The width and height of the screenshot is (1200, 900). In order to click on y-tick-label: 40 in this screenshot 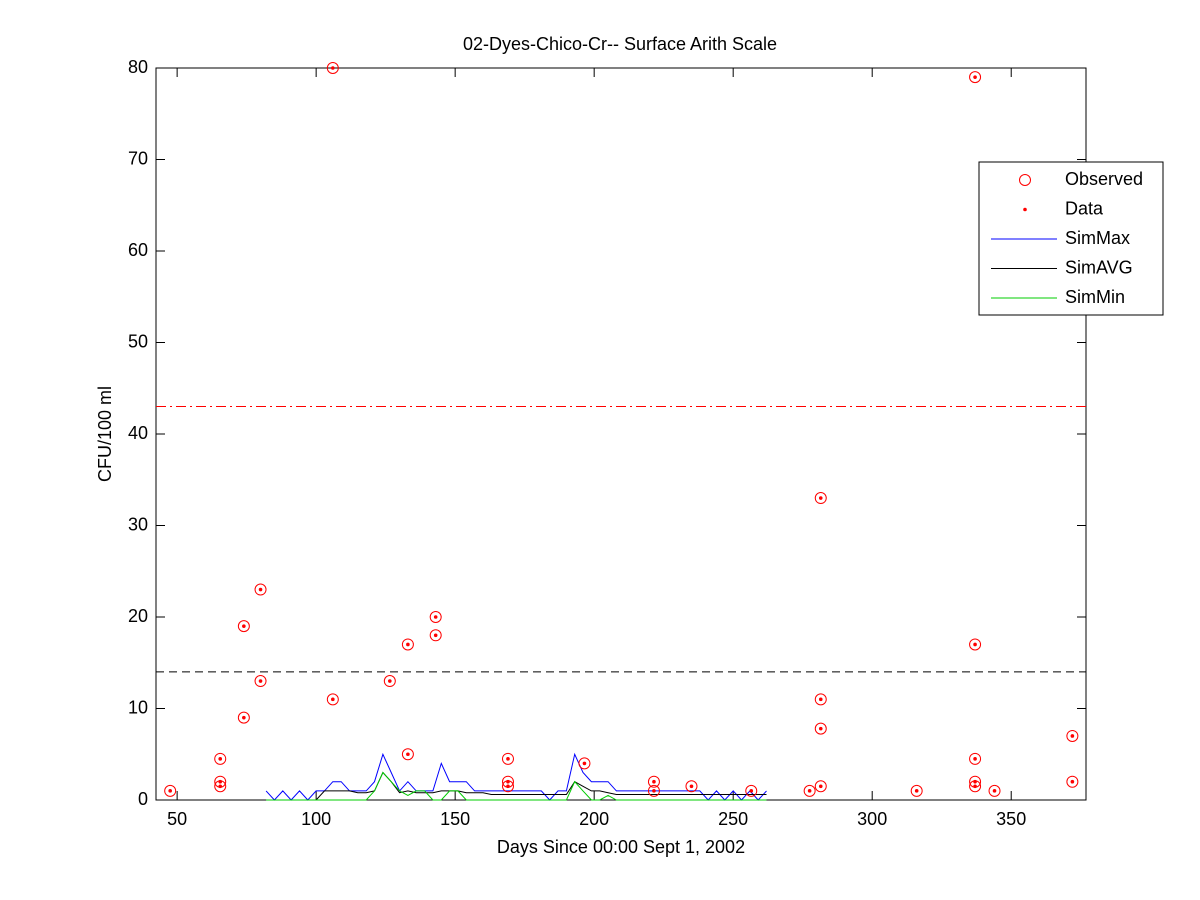, I will do `click(138, 433)`.